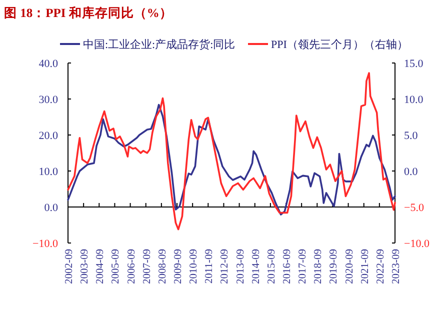 Image resolution: width=445 pixels, height=327 pixels. Describe the element at coordinates (48, 172) in the screenshot. I see `y-tick-label: 10.0` at that location.